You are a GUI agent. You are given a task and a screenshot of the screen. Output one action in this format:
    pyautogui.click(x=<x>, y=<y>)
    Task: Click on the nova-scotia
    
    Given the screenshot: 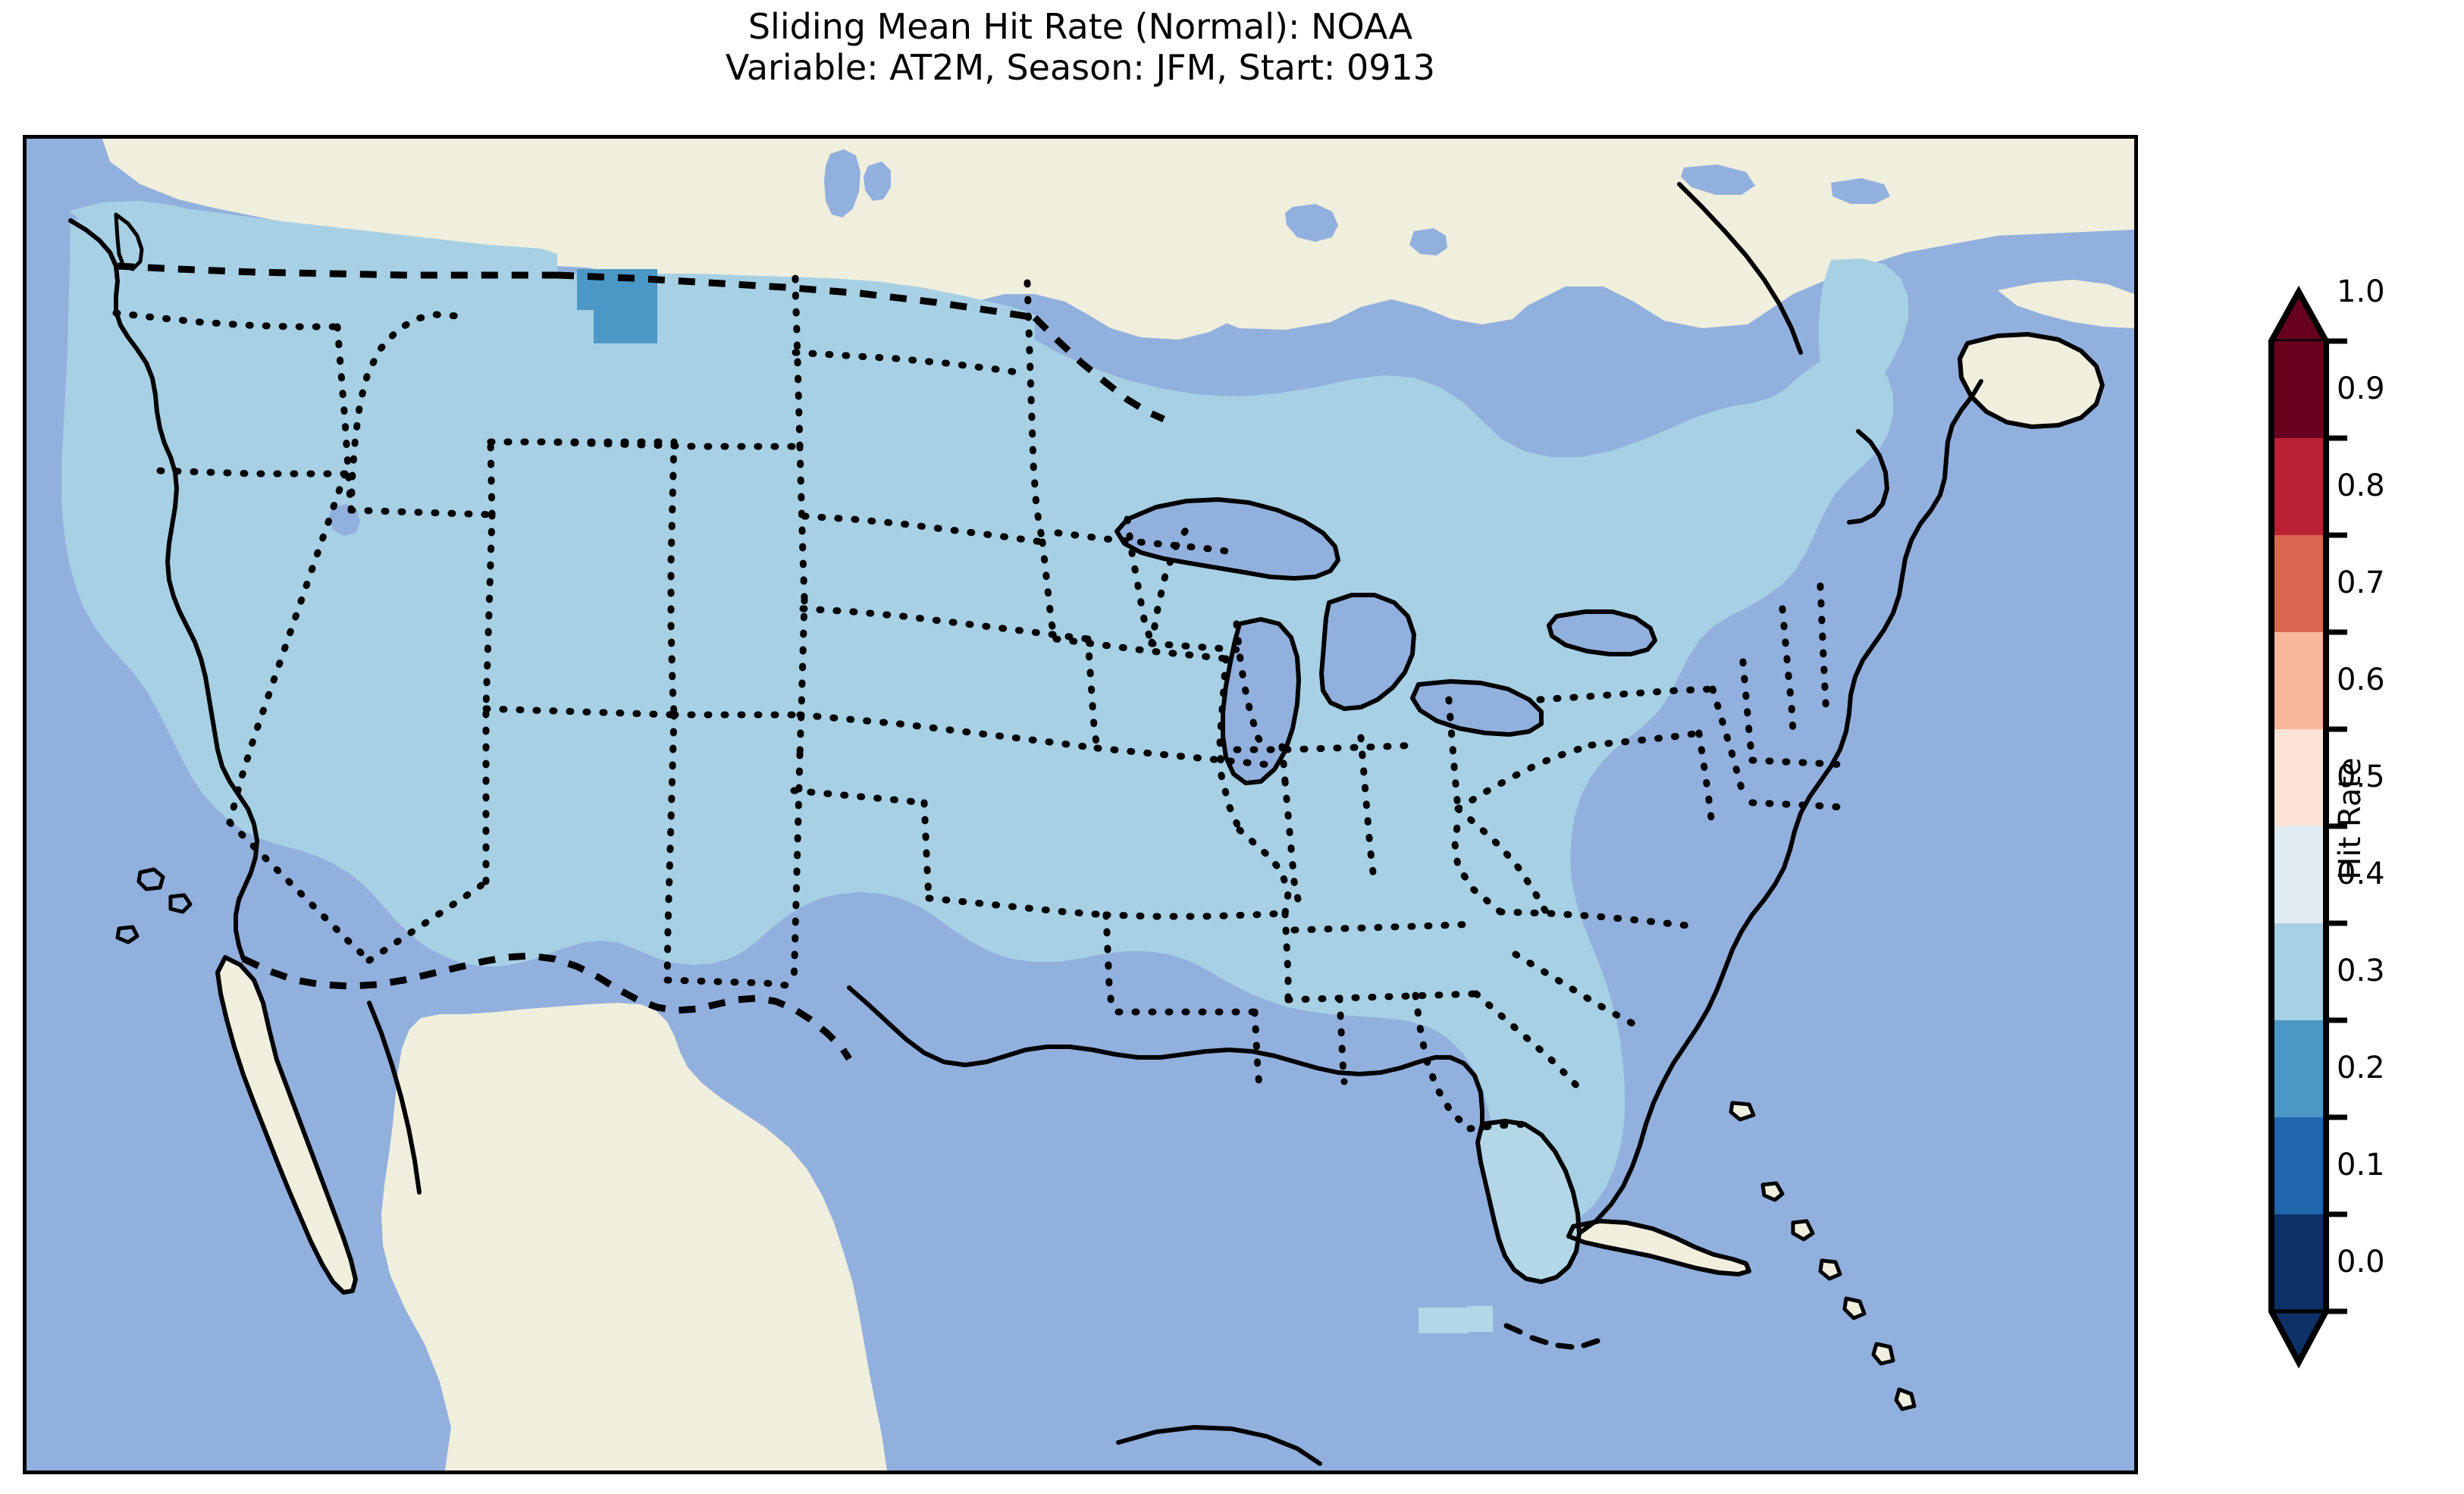 What is the action you would take?
    pyautogui.click(x=2031, y=380)
    